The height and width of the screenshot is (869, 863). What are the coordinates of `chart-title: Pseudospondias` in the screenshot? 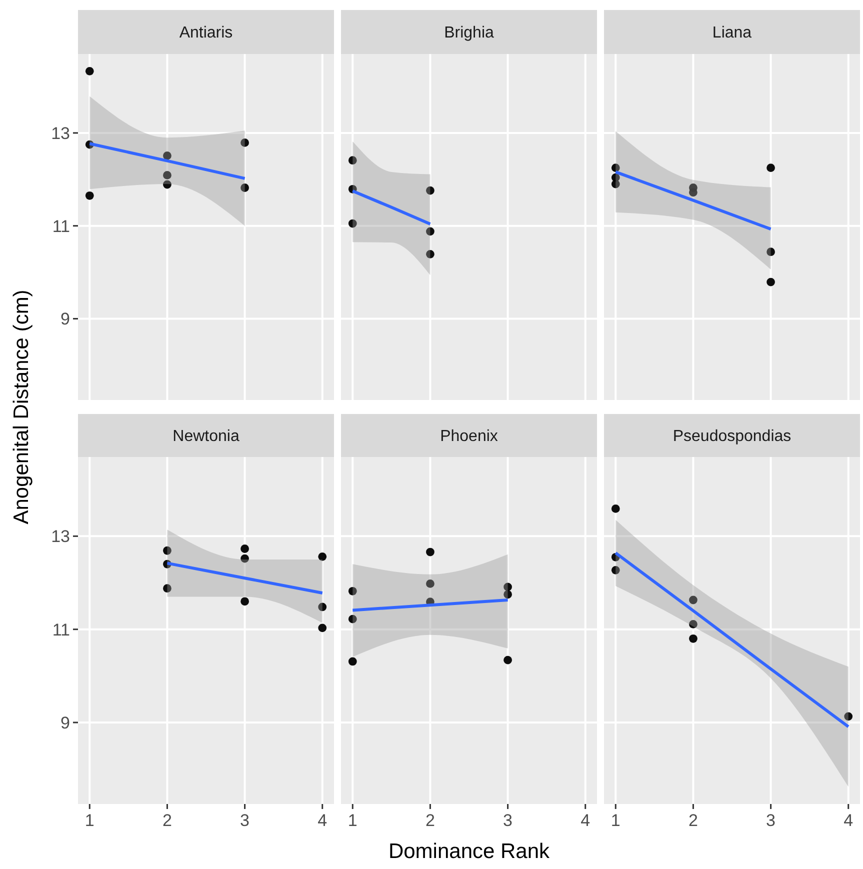 It's located at (732, 437).